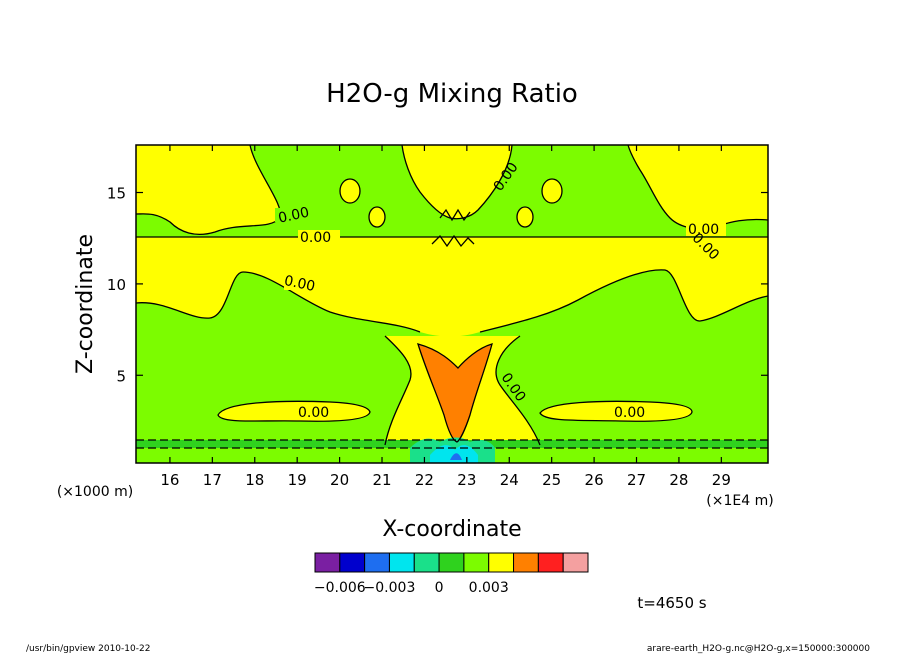  I want to click on colorbar-tick-label: 0, so click(439, 588).